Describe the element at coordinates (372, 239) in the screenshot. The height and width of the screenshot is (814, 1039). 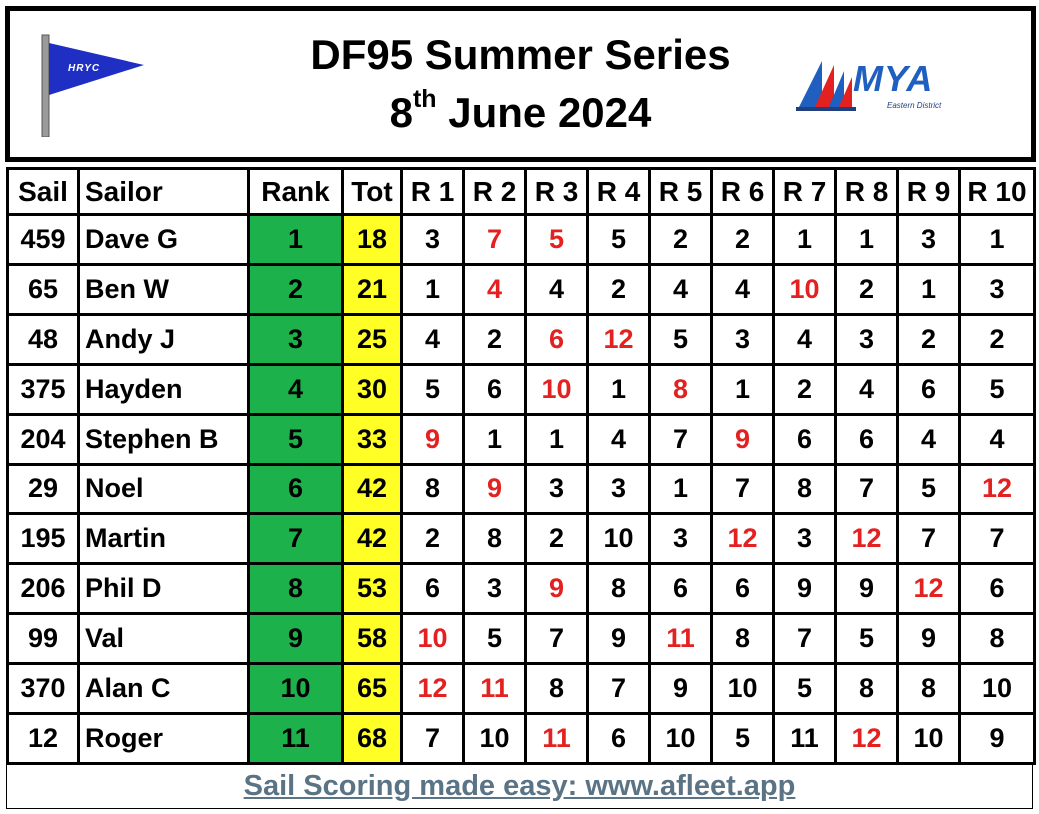
I see `total-cell: 18` at that location.